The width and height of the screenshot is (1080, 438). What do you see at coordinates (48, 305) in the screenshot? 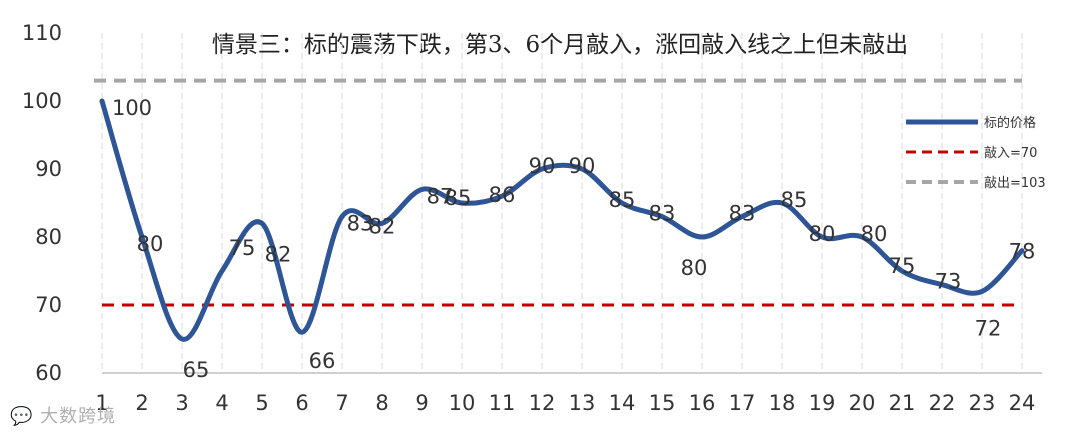
I see `y-tick-label: 70` at bounding box center [48, 305].